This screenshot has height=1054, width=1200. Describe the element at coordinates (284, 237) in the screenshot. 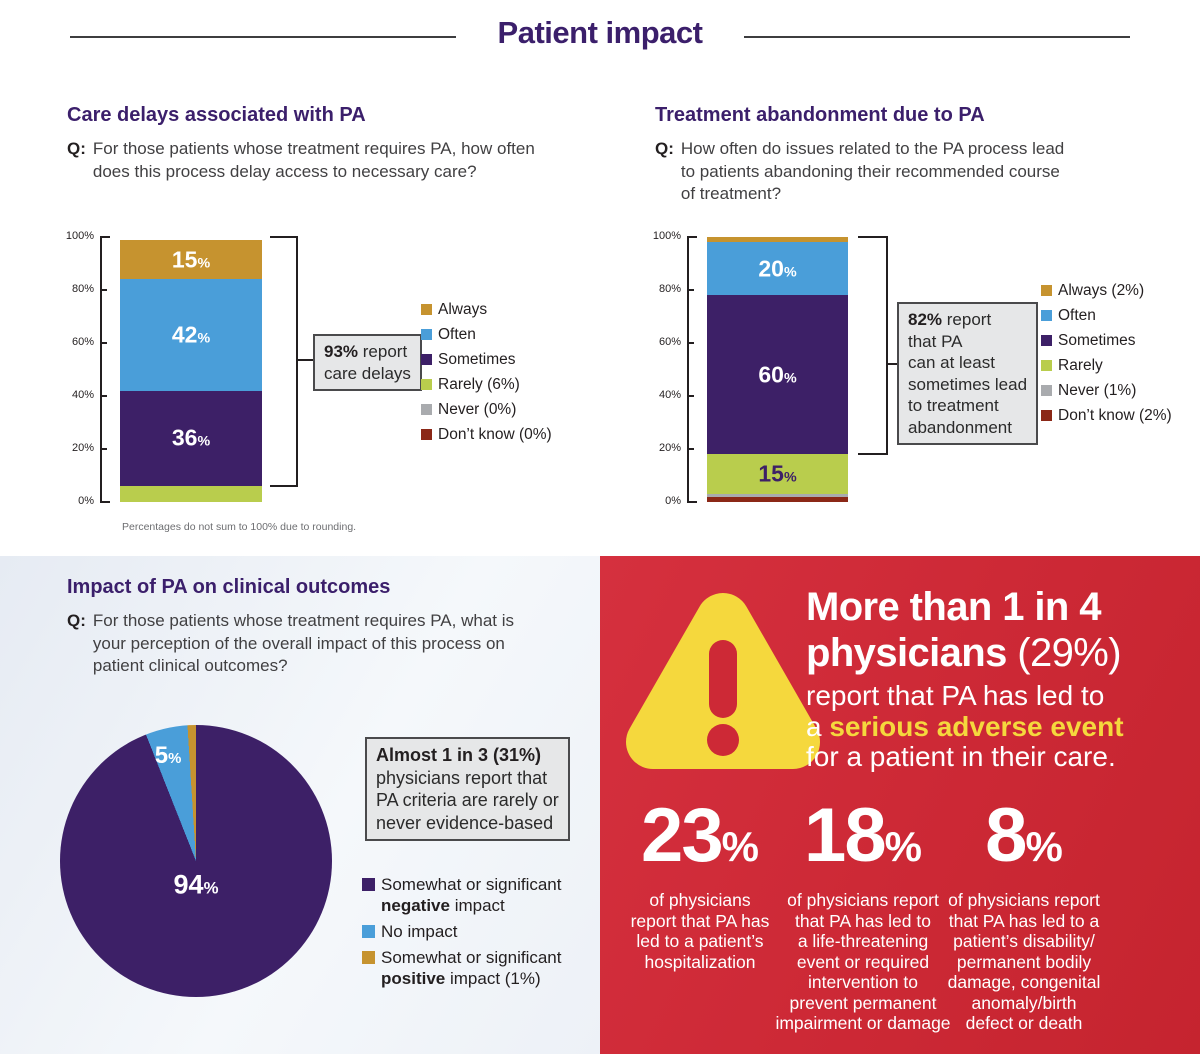

I see `bracket-top` at that location.